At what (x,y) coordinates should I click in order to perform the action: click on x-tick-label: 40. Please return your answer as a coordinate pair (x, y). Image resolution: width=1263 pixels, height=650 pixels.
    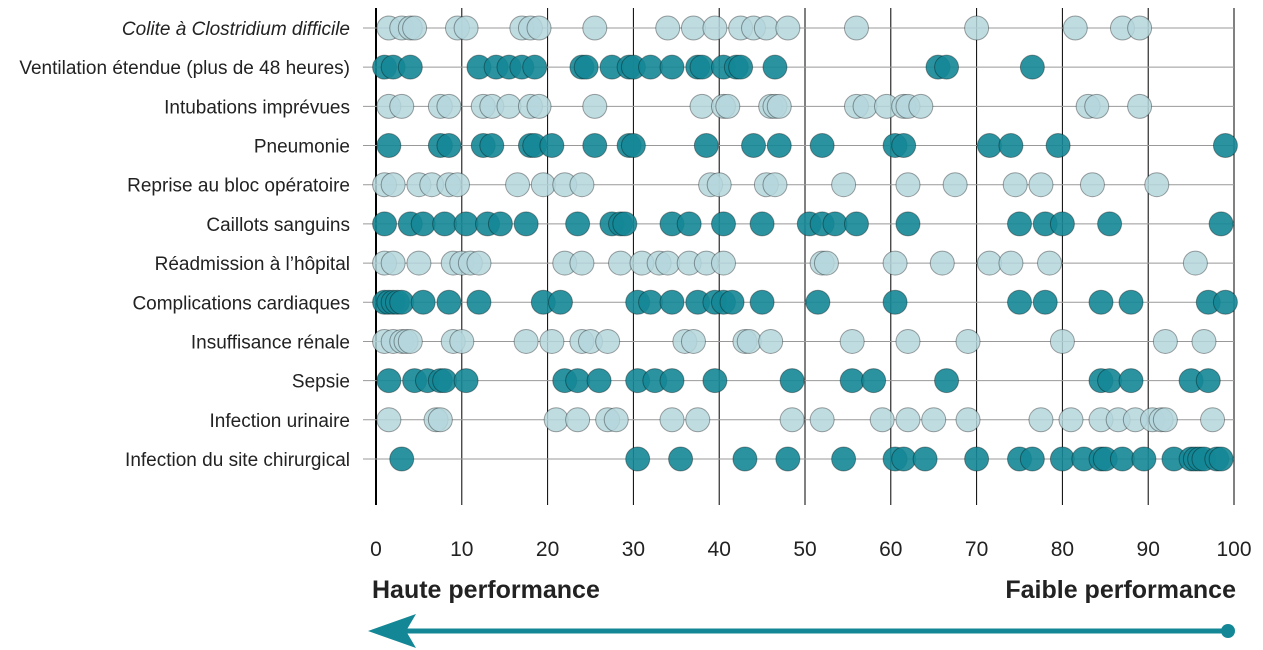
    Looking at the image, I should click on (719, 549).